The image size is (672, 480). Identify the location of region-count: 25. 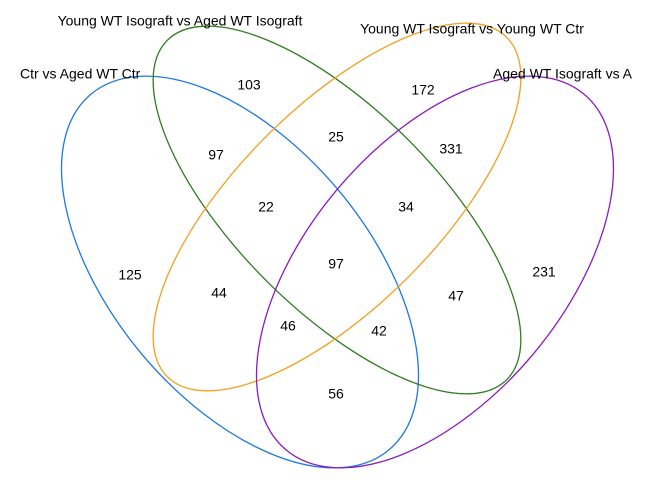
(336, 137).